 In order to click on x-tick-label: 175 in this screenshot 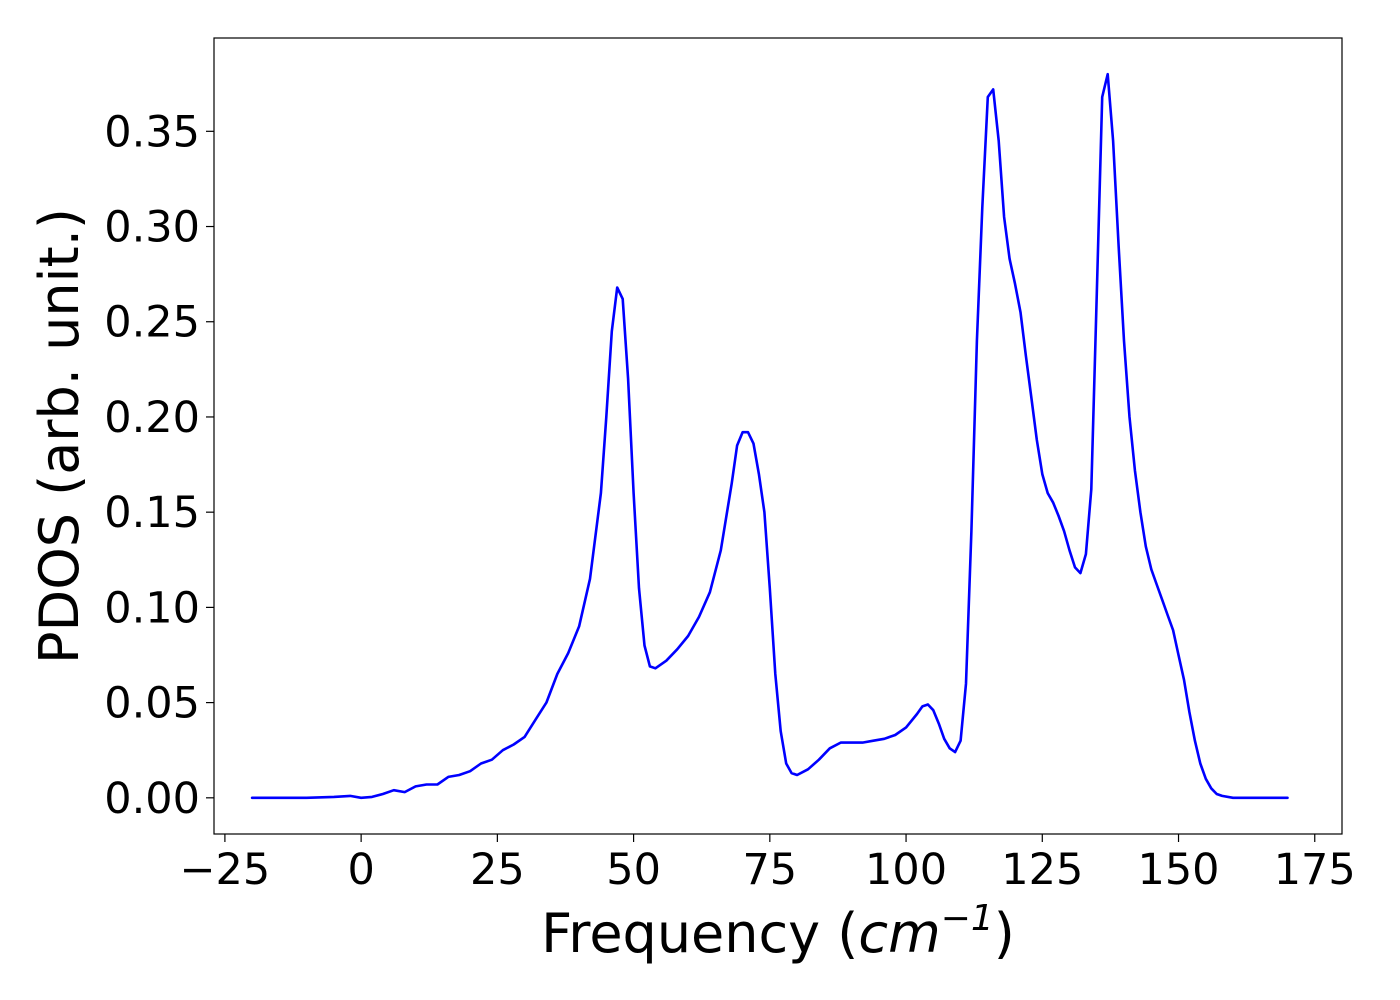, I will do `click(1315, 870)`.